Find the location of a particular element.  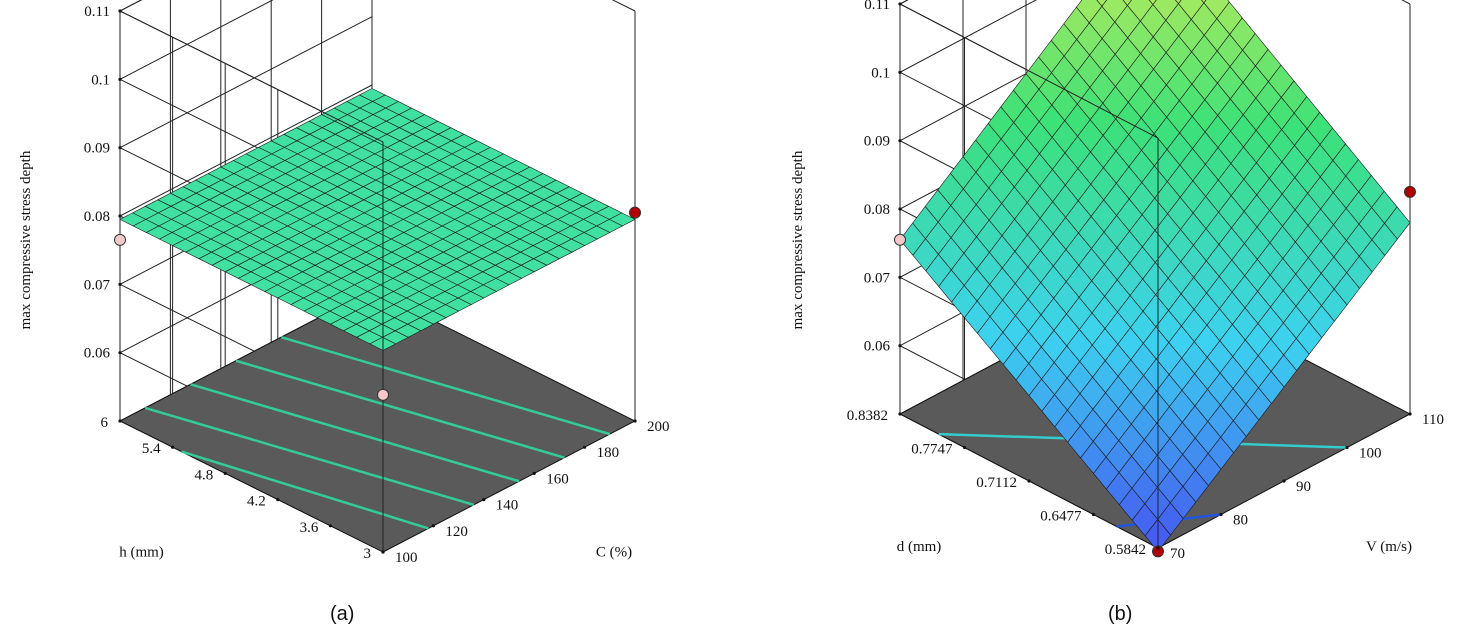

y-tick-label: 0.7747 is located at coordinates (932, 450).